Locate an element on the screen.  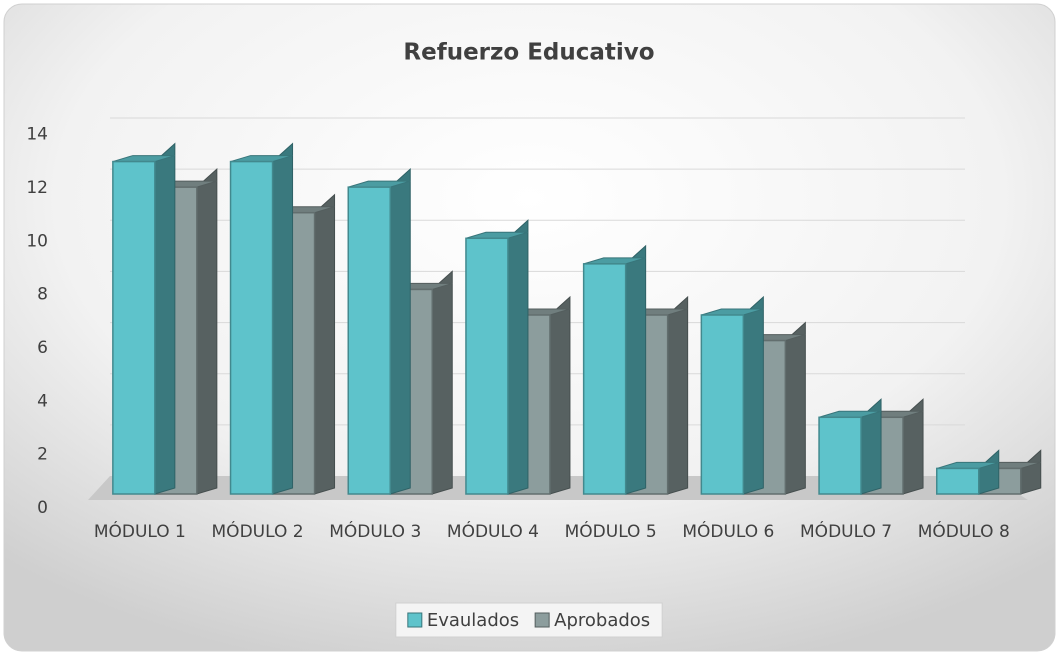
y-tick-label: 14 is located at coordinates (37, 135).